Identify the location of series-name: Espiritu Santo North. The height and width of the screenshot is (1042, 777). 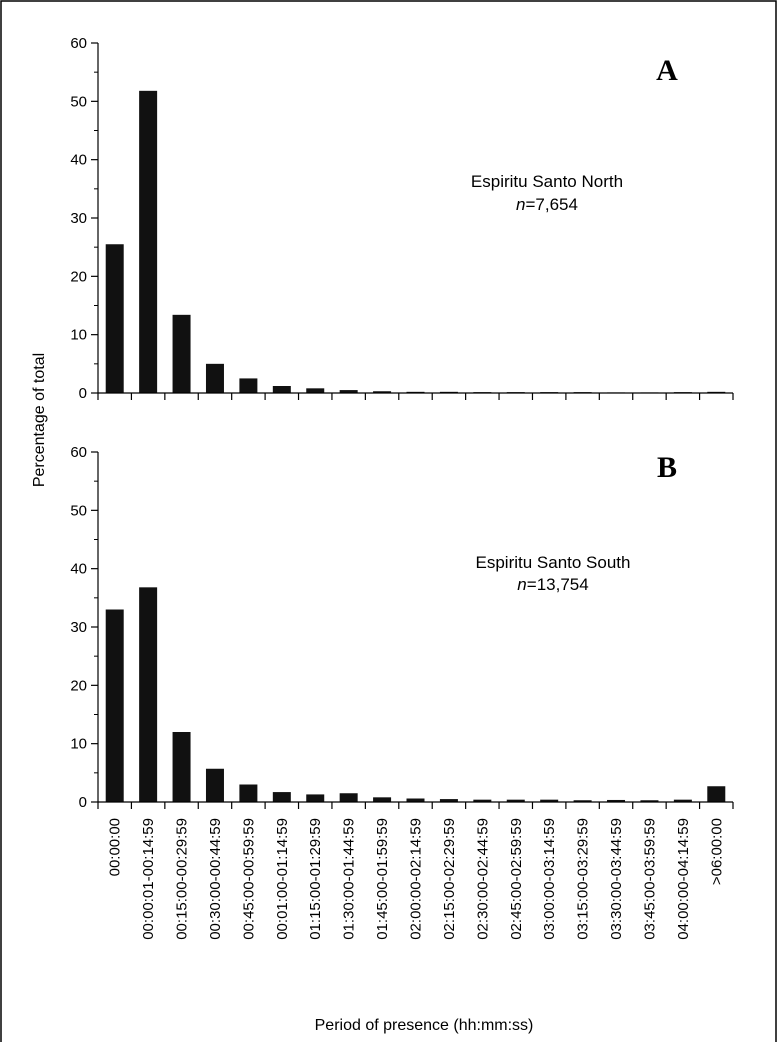
(547, 181).